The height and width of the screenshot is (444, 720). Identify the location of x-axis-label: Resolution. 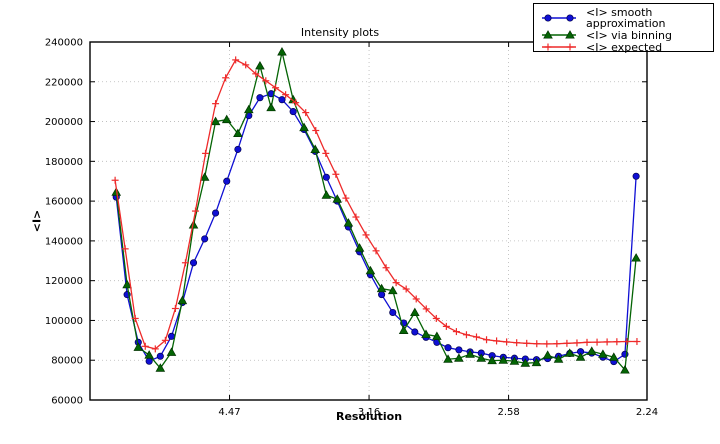
(369, 416).